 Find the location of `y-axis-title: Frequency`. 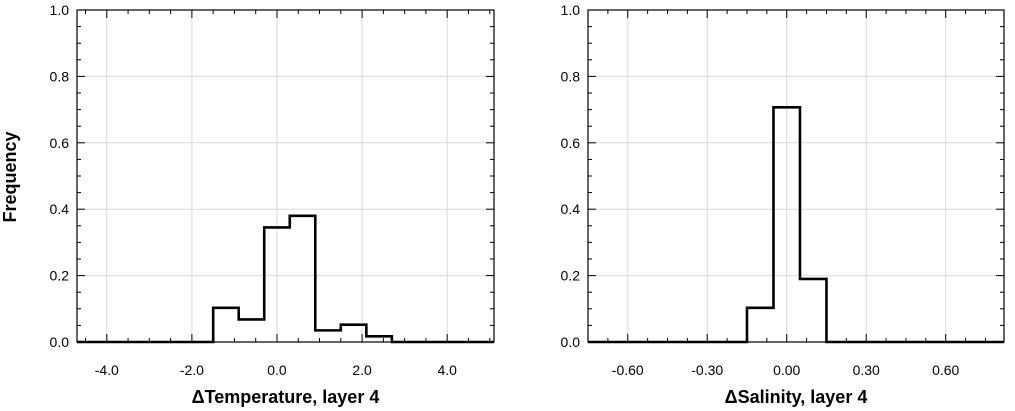

y-axis-title: Frequency is located at coordinates (10, 176).